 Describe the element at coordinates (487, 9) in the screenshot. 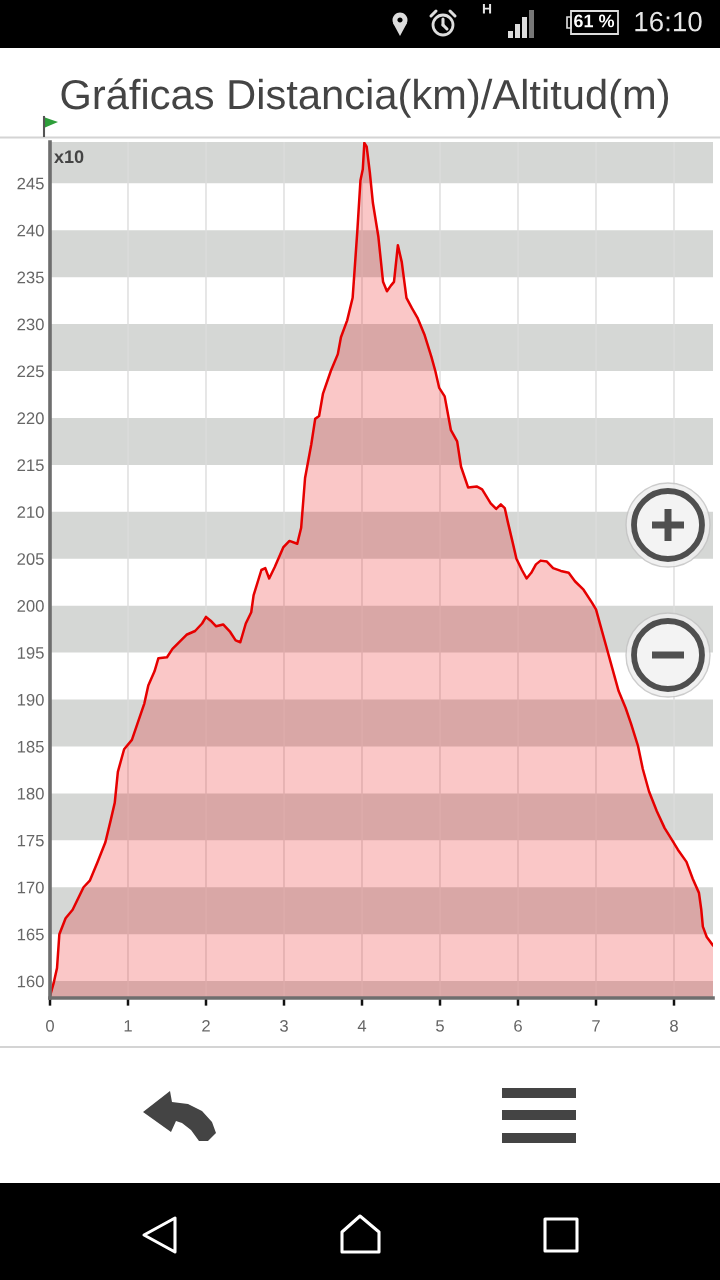

I see `text: H` at that location.